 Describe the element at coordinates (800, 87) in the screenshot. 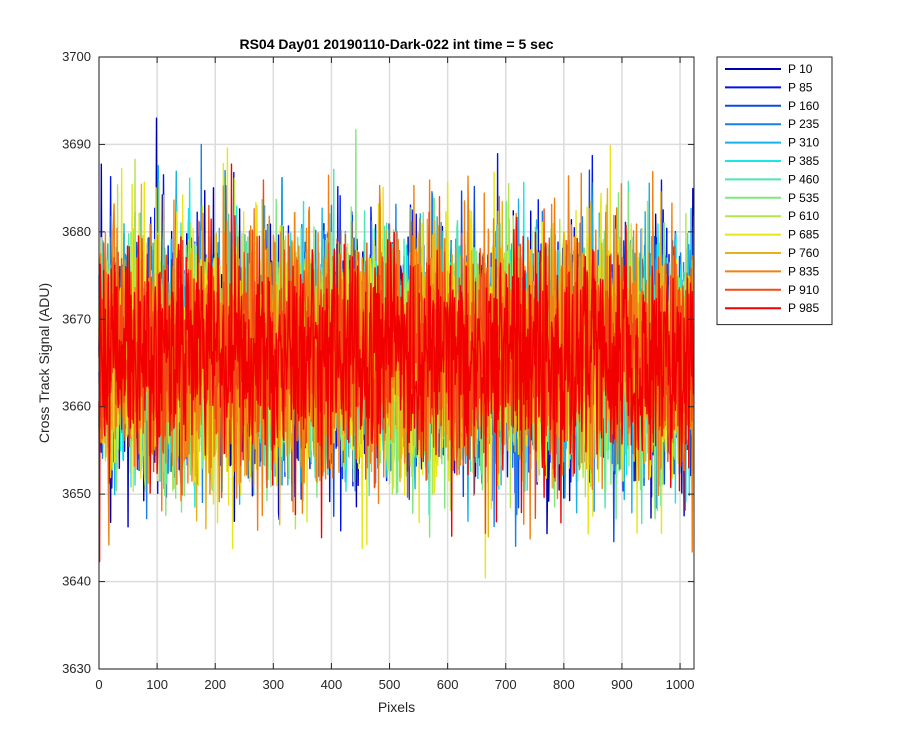

I see `legend-entry: P 85` at that location.